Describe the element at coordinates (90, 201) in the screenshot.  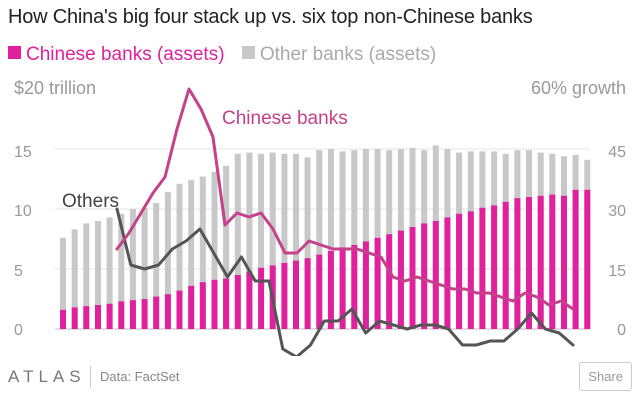
I see `annotation-others: Others` at that location.